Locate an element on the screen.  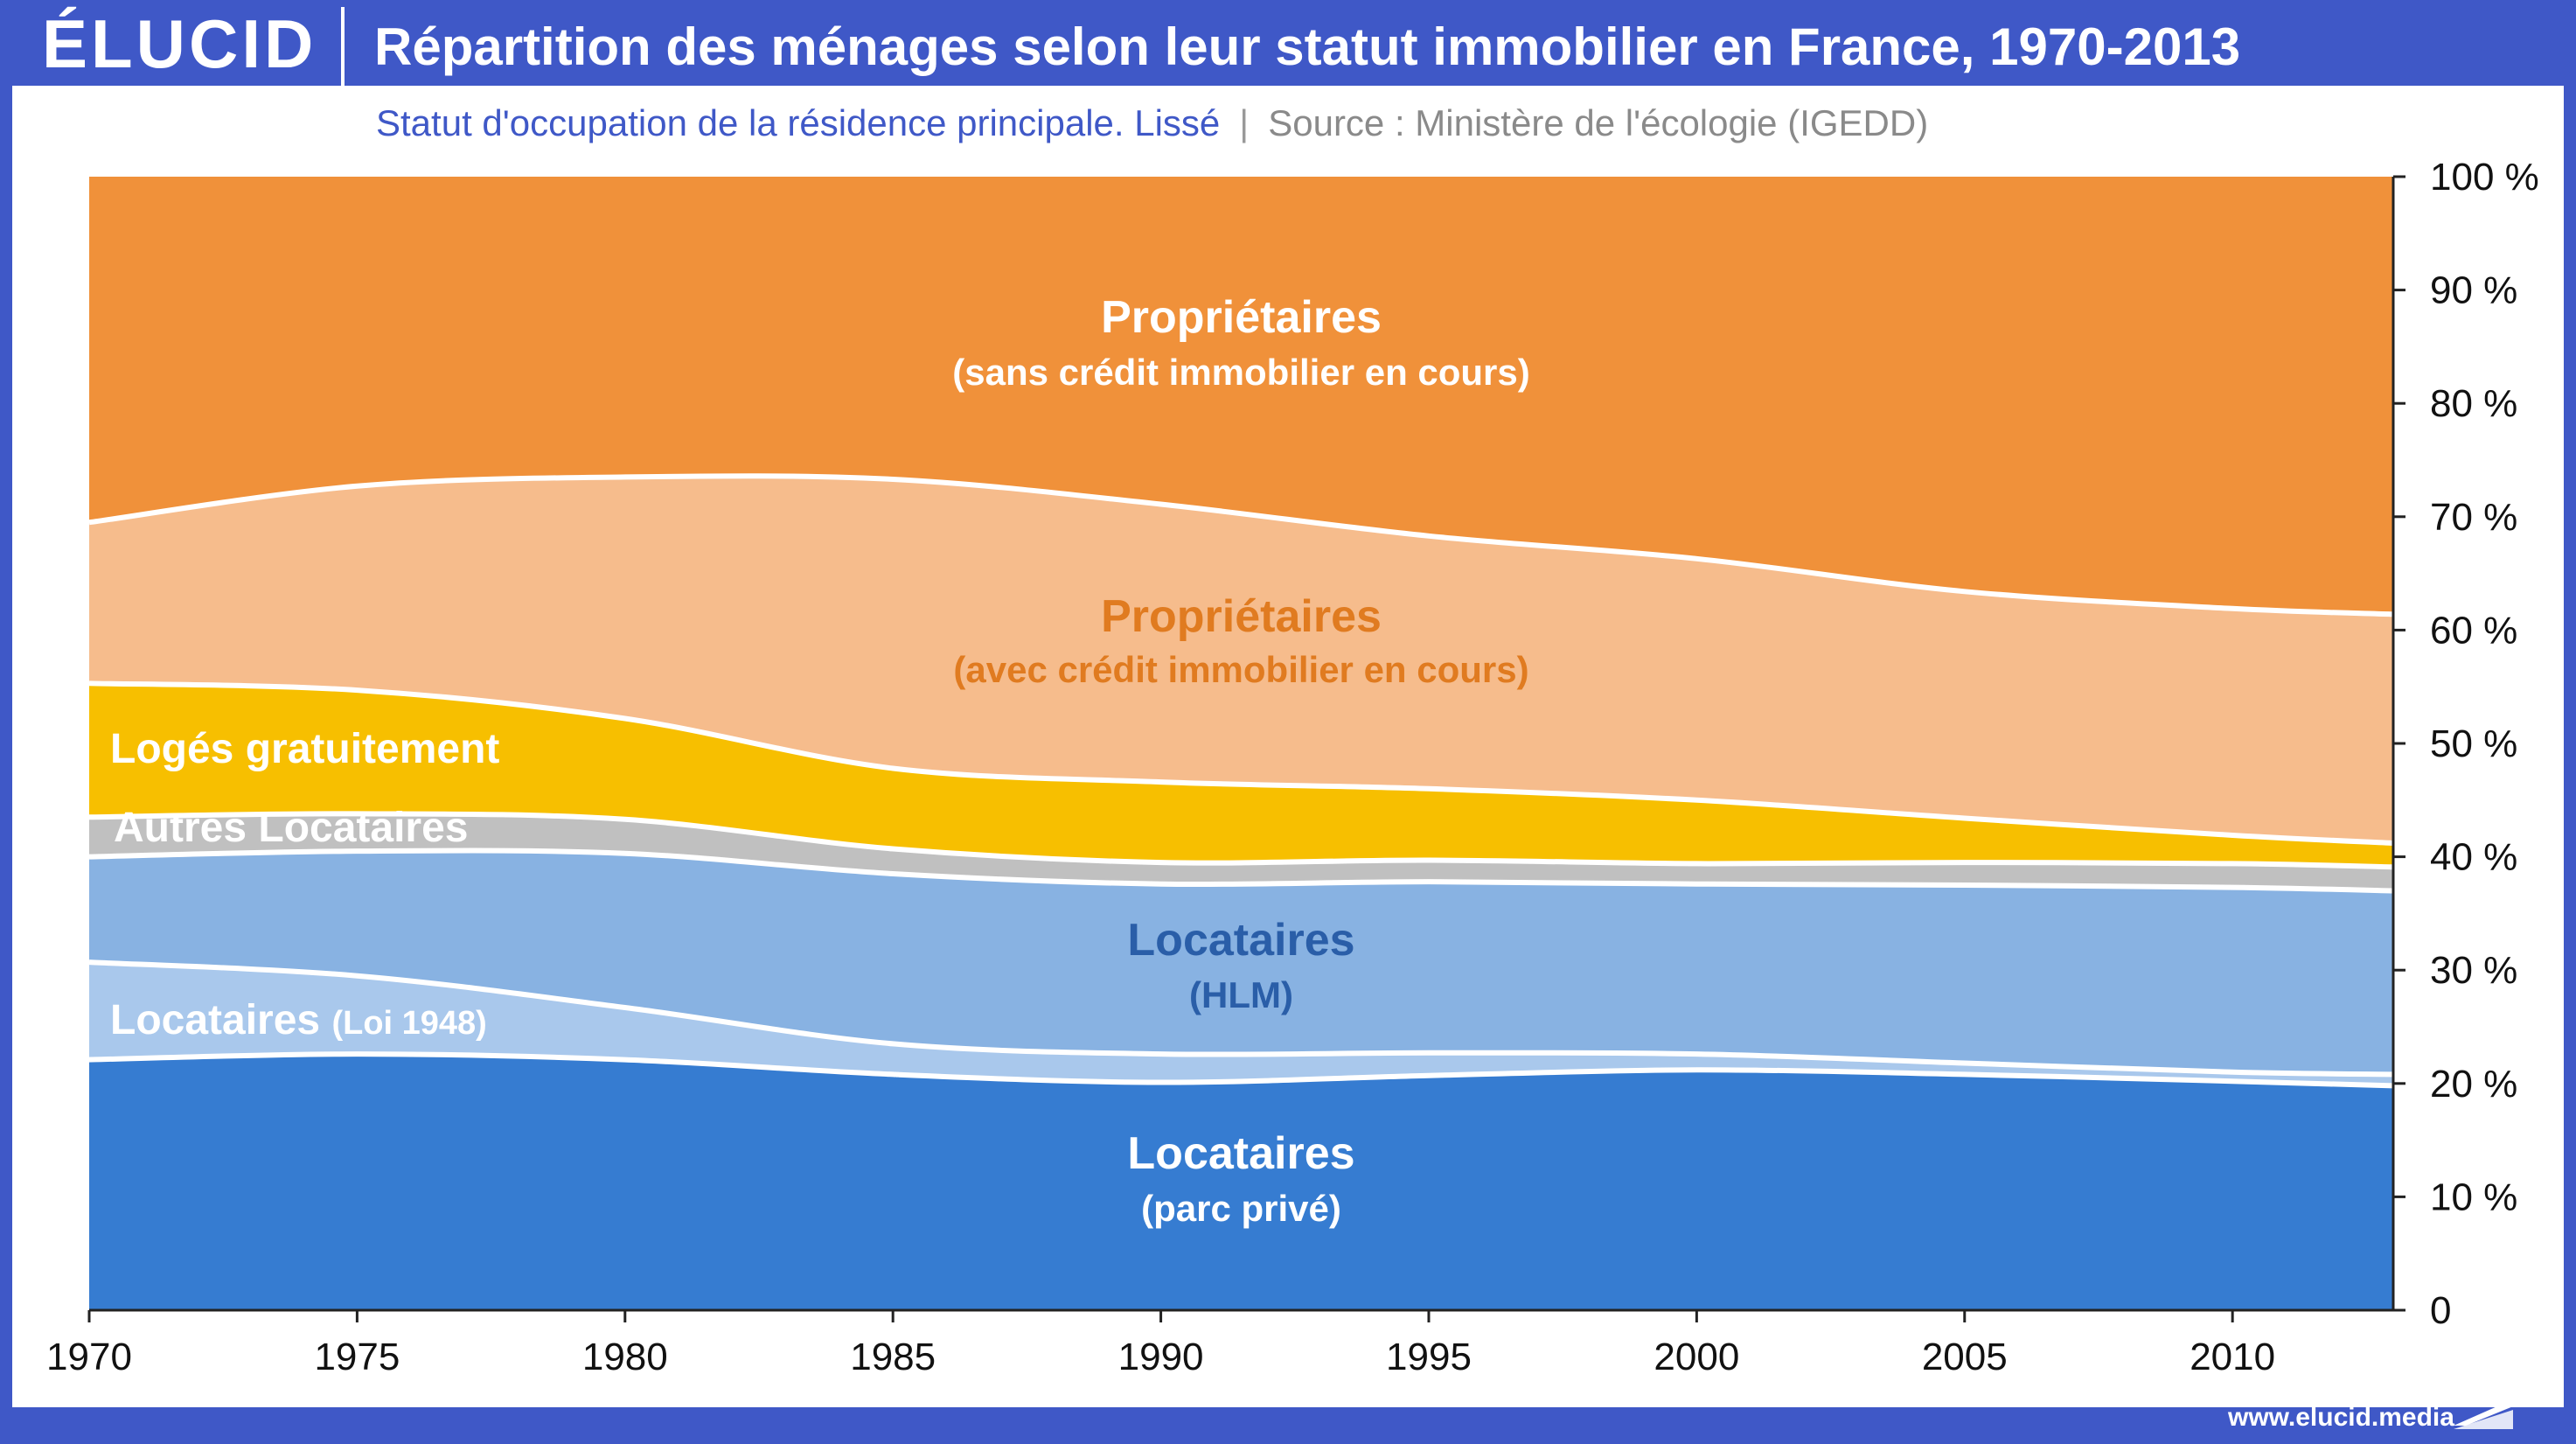
y-tick-label: 30 % is located at coordinates (2473, 971).